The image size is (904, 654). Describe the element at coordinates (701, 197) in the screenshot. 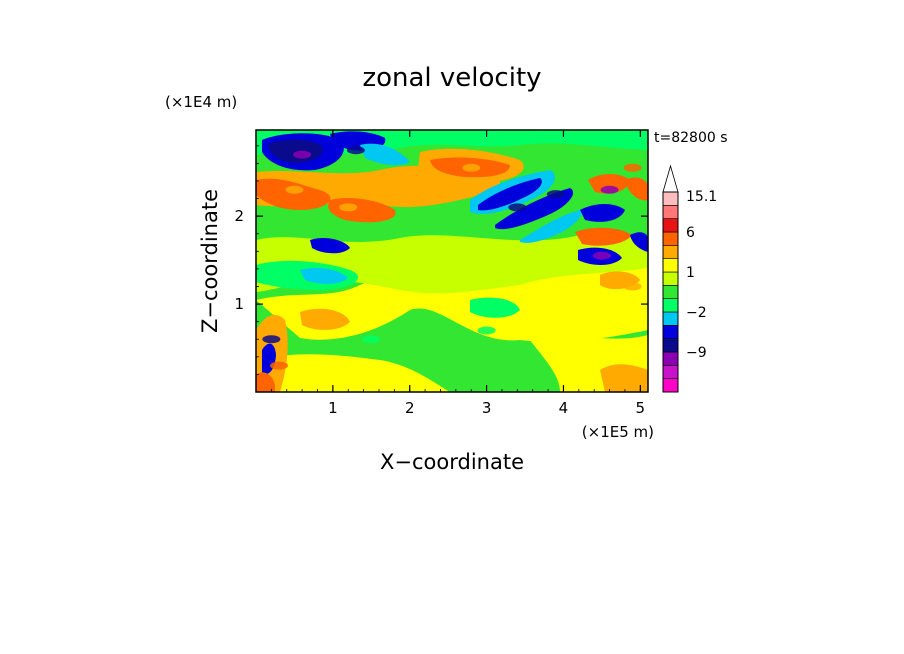

I see `colorbar-label-0: 15.1` at that location.